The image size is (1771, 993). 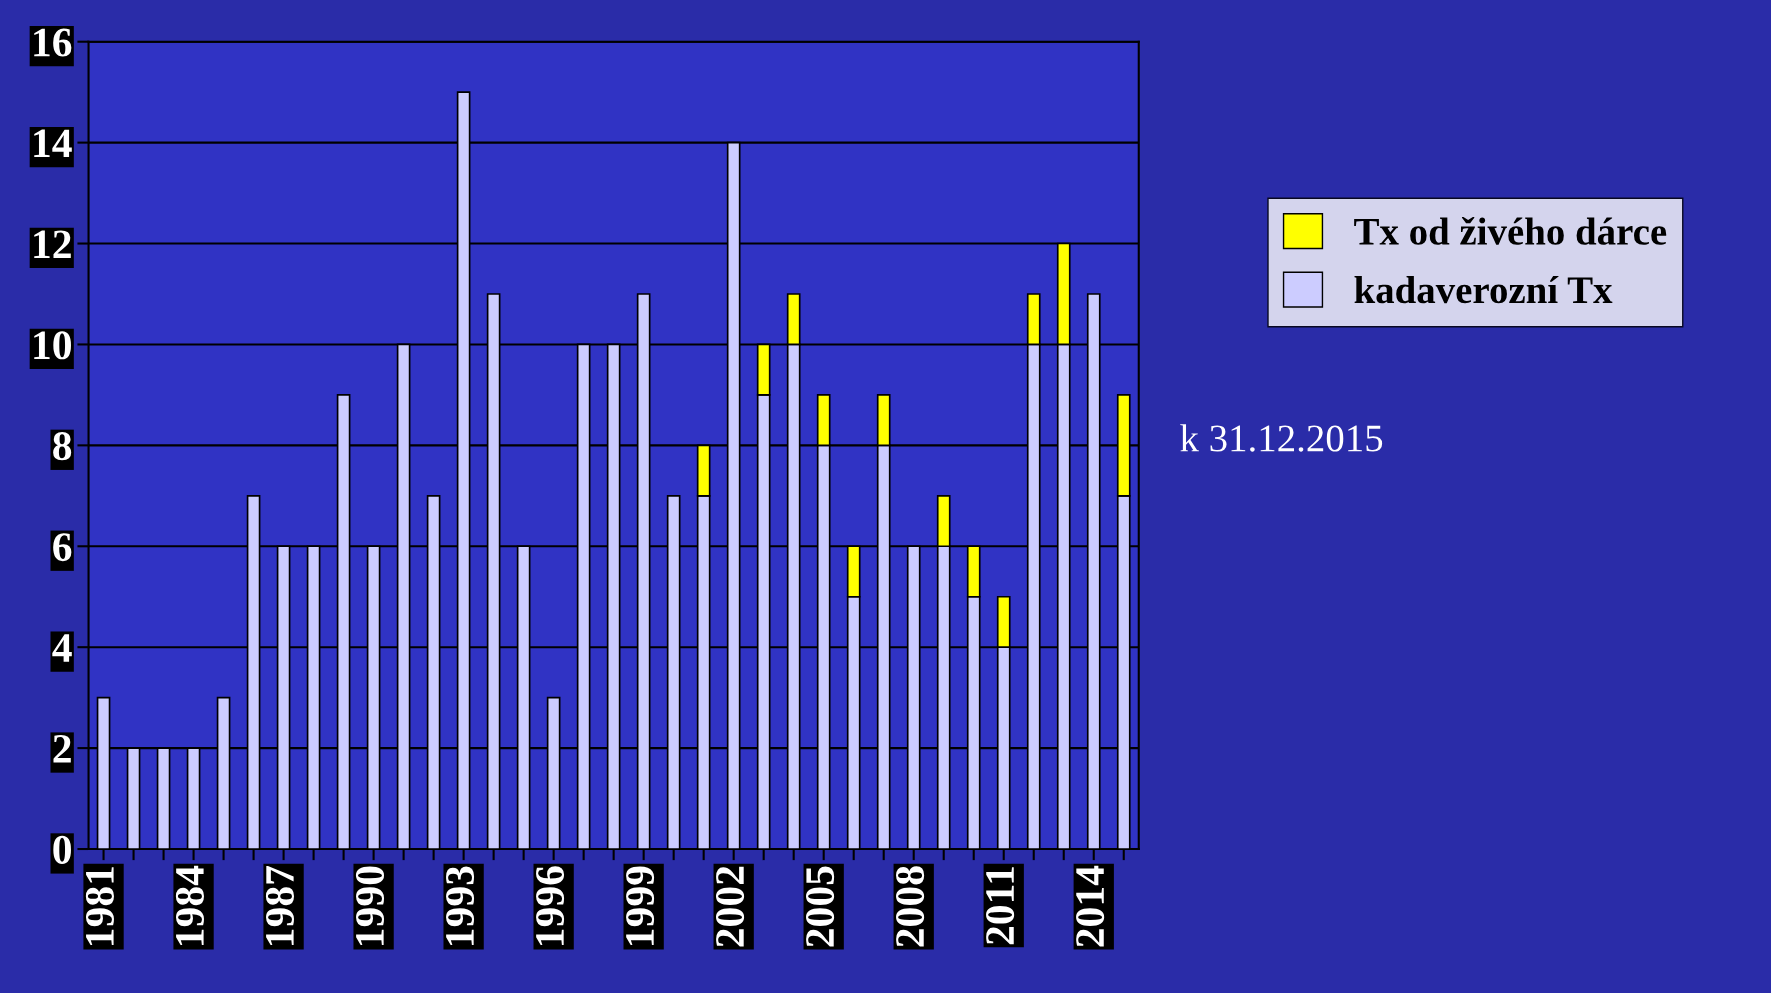 I want to click on x-tick-label: 2014, so click(x=1090, y=906).